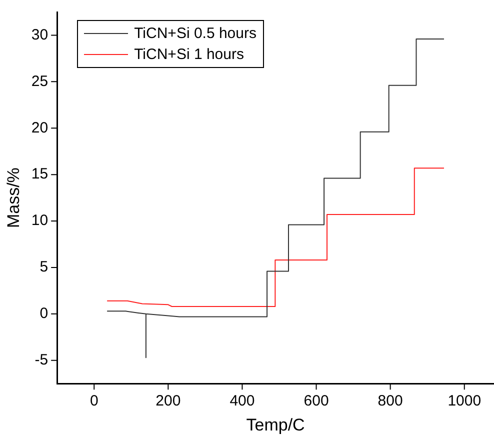 This screenshot has width=494, height=438. What do you see at coordinates (242, 401) in the screenshot?
I see `x-tick-label: 400` at bounding box center [242, 401].